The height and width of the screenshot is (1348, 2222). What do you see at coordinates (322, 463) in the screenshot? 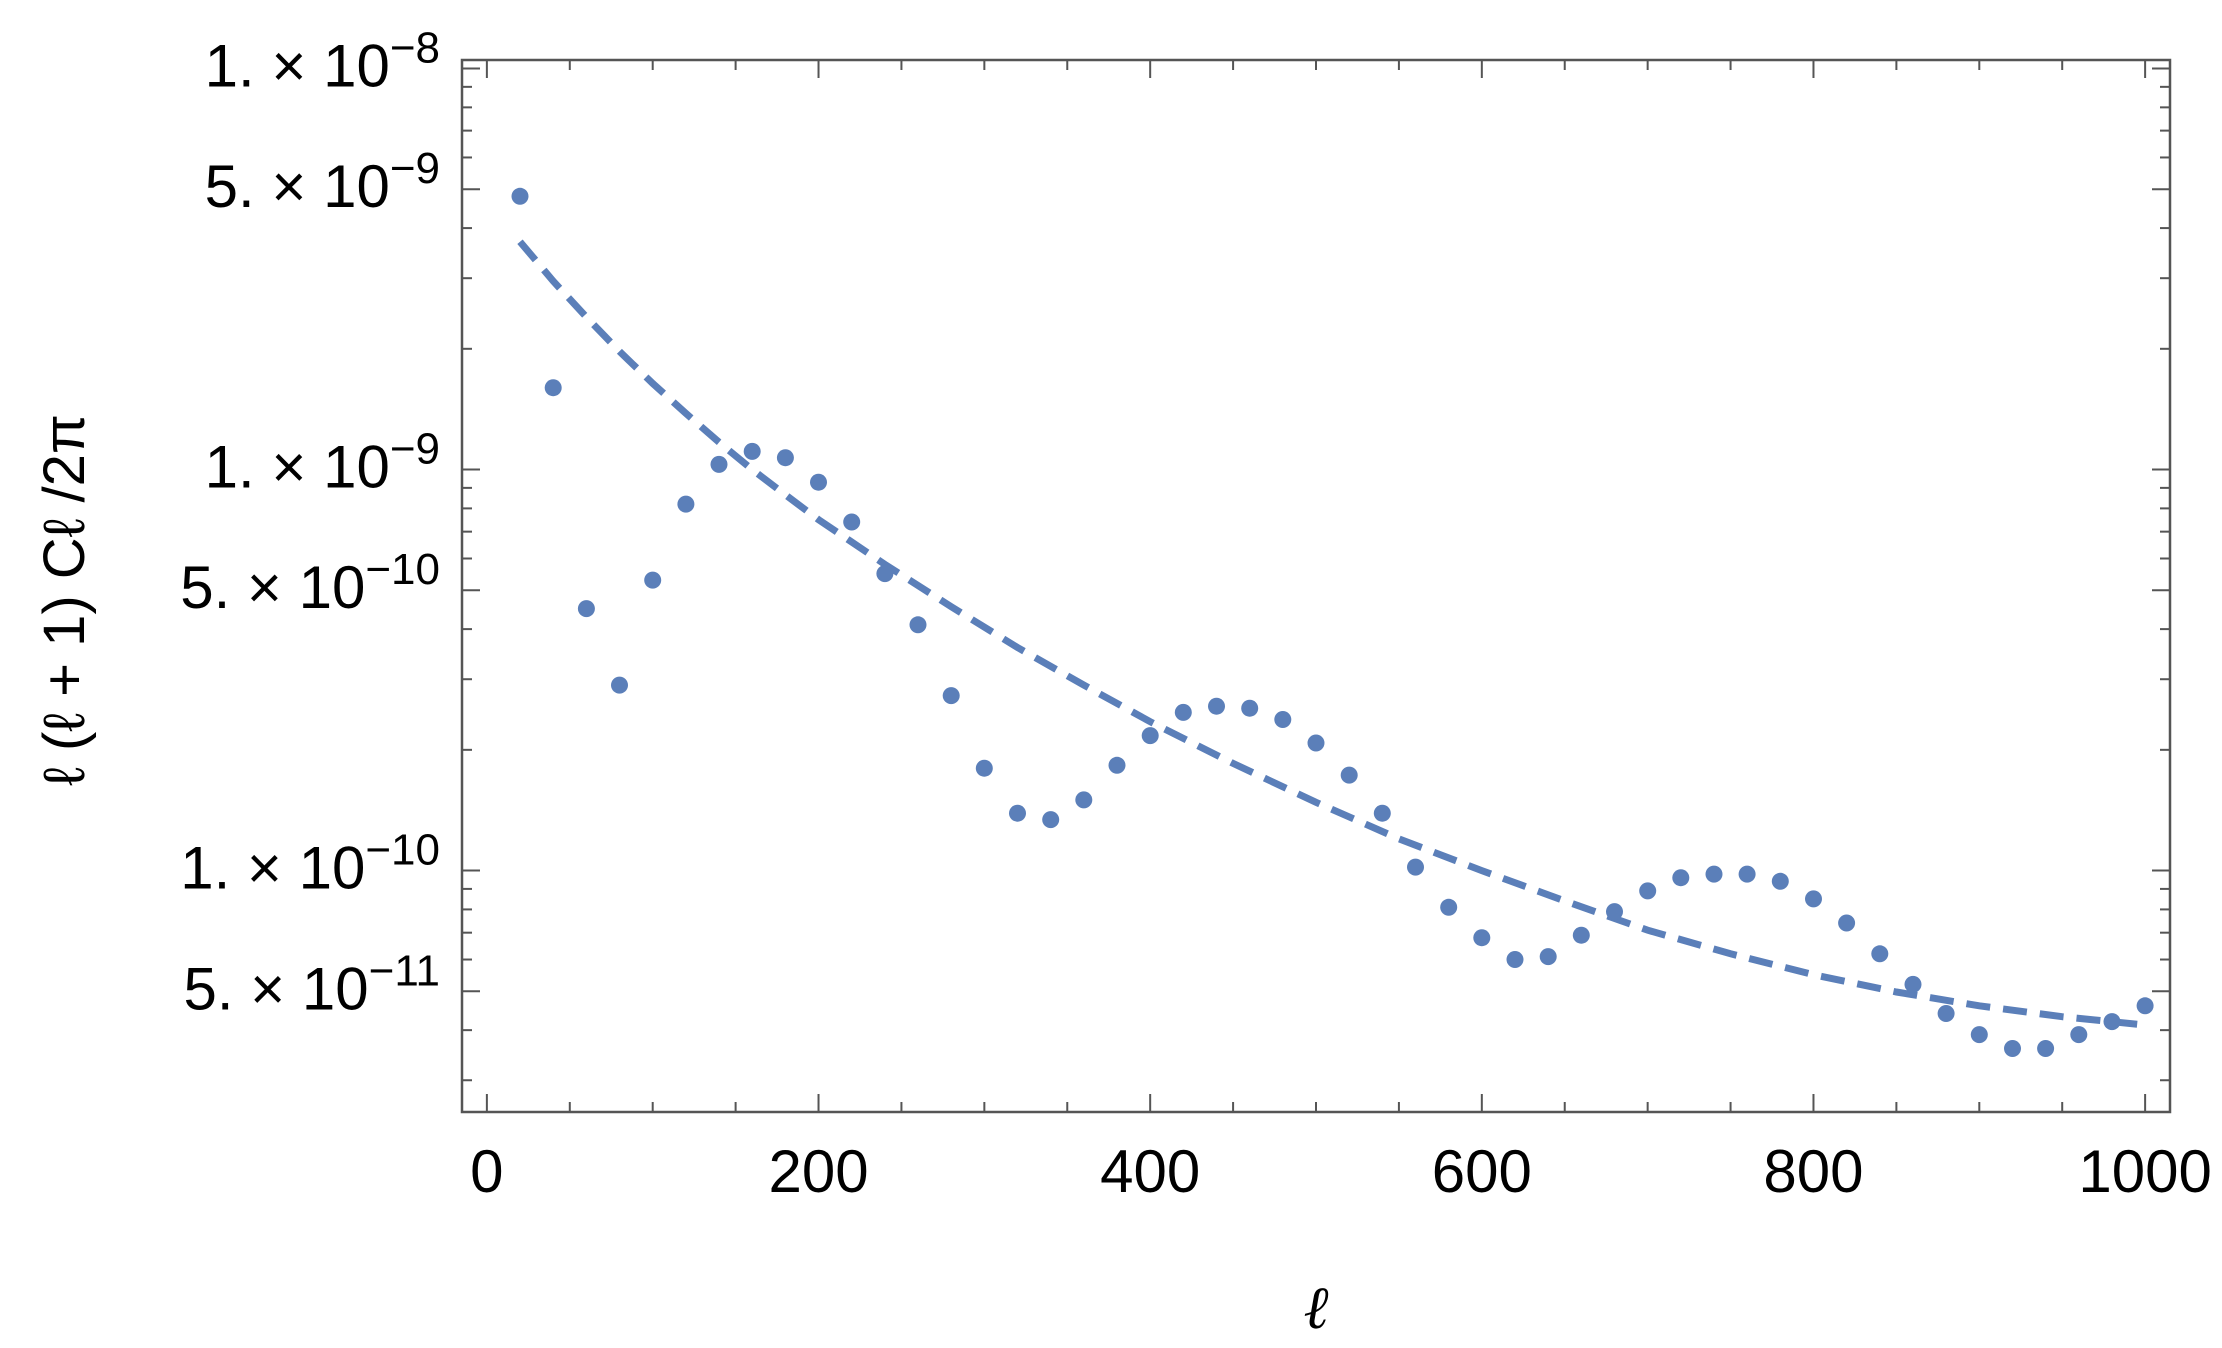
I see `y-tick-label: 1. × 10−9` at bounding box center [322, 463].